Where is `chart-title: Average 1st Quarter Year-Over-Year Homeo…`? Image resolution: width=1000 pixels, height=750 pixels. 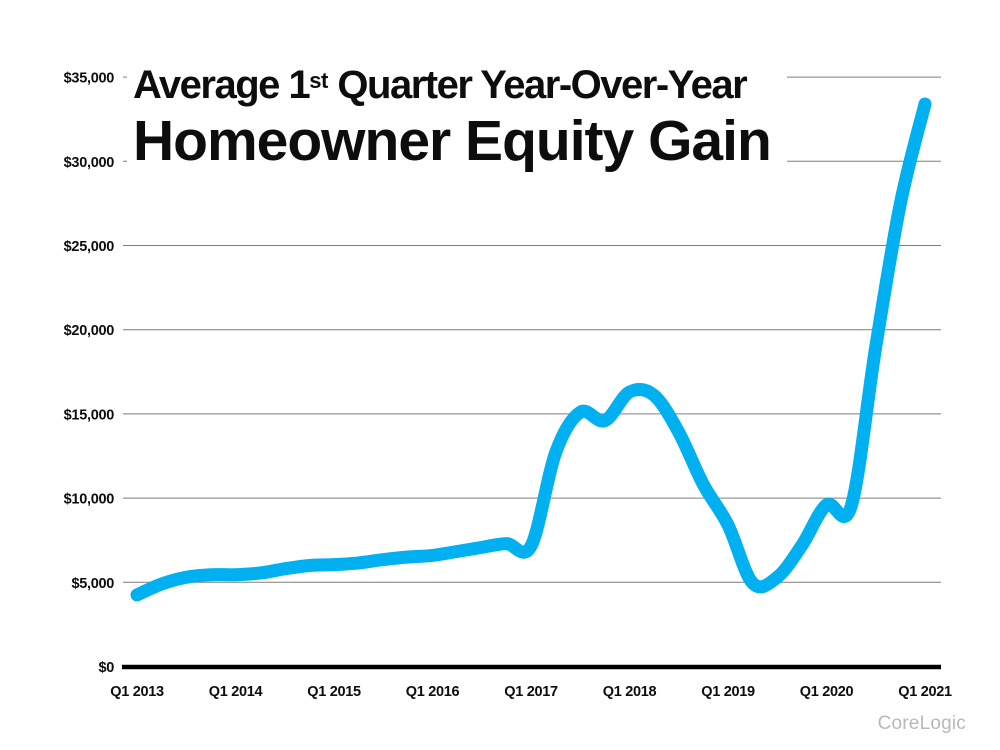 chart-title: Average 1st Quarter Year-Over-Year Homeo… is located at coordinates (457, 120).